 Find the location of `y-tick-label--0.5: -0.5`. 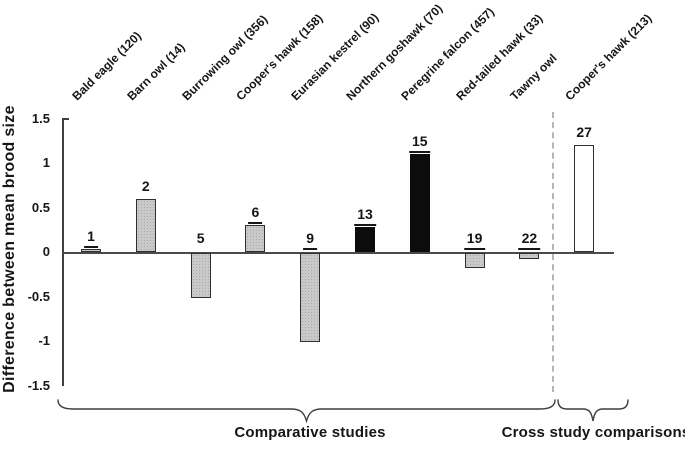

y-tick-label--0.5: -0.5 is located at coordinates (38, 296).